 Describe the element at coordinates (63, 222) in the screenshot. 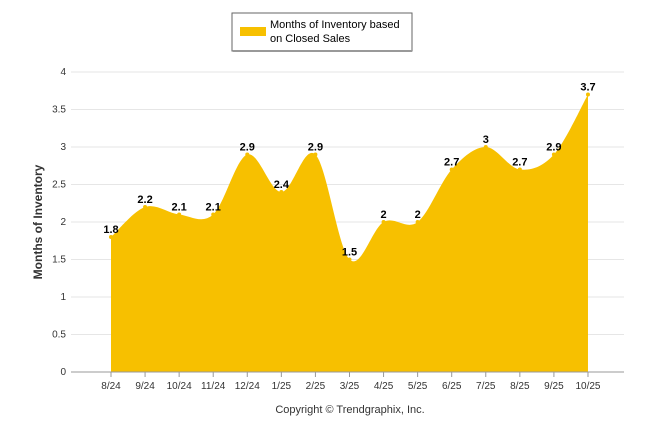

I see `y-tick-label: 2` at that location.